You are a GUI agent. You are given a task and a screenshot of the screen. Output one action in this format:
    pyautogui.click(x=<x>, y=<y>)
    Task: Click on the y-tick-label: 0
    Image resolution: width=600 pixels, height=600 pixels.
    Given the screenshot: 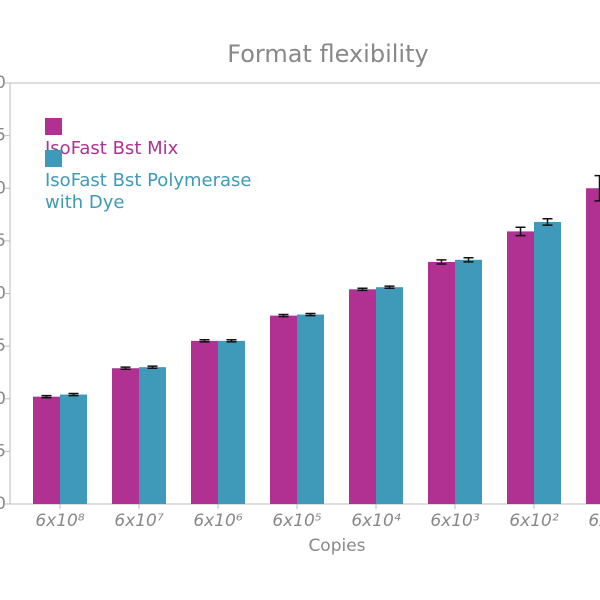 What is the action you would take?
    pyautogui.click(x=3, y=504)
    